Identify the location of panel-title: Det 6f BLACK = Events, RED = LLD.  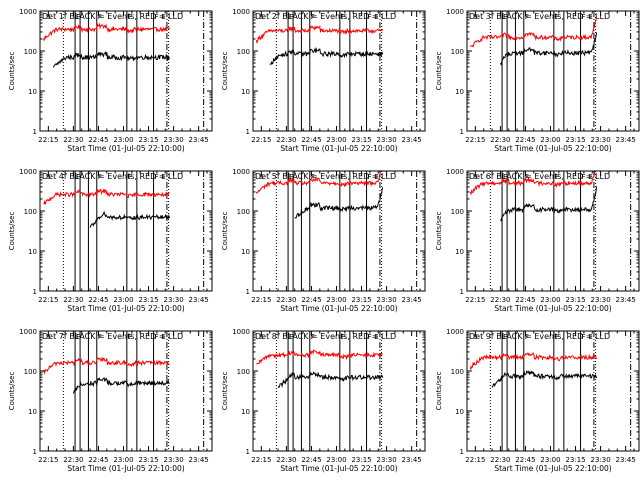
(539, 176).